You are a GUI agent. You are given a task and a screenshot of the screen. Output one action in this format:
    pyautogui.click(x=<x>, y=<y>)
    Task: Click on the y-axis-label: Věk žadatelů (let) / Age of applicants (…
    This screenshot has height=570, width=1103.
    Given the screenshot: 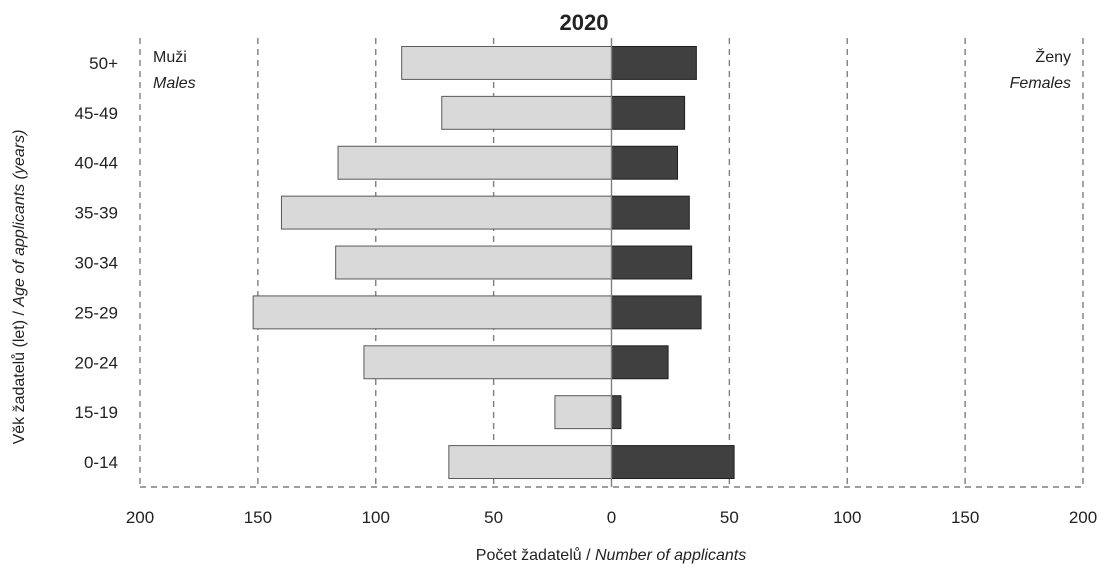 What is the action you would take?
    pyautogui.click(x=19, y=287)
    